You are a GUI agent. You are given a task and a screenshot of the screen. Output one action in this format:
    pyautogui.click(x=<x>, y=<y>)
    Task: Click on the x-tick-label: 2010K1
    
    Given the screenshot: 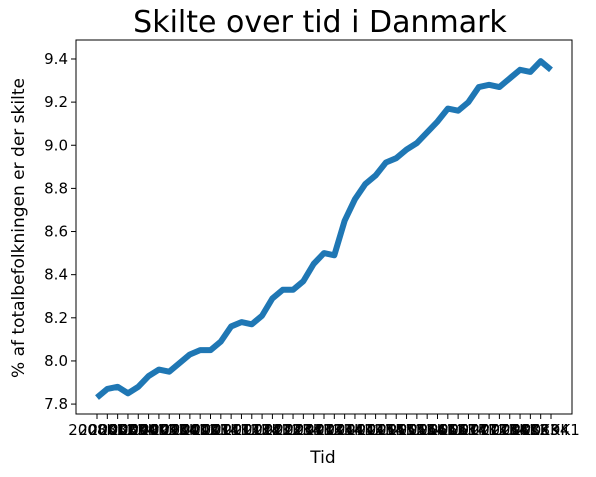 What is the action you would take?
    pyautogui.click(x=180, y=430)
    